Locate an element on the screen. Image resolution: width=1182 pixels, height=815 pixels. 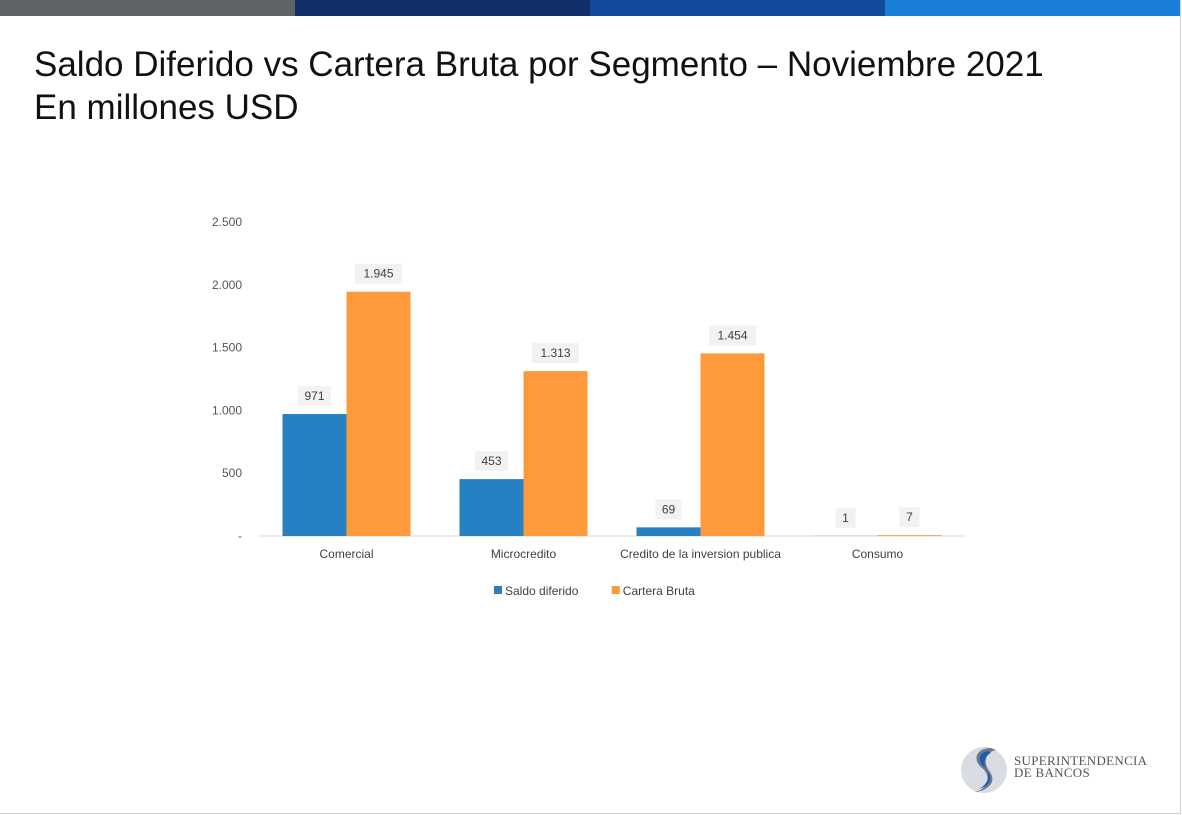
logo-line-2: DE BANCOS is located at coordinates (1052, 772).